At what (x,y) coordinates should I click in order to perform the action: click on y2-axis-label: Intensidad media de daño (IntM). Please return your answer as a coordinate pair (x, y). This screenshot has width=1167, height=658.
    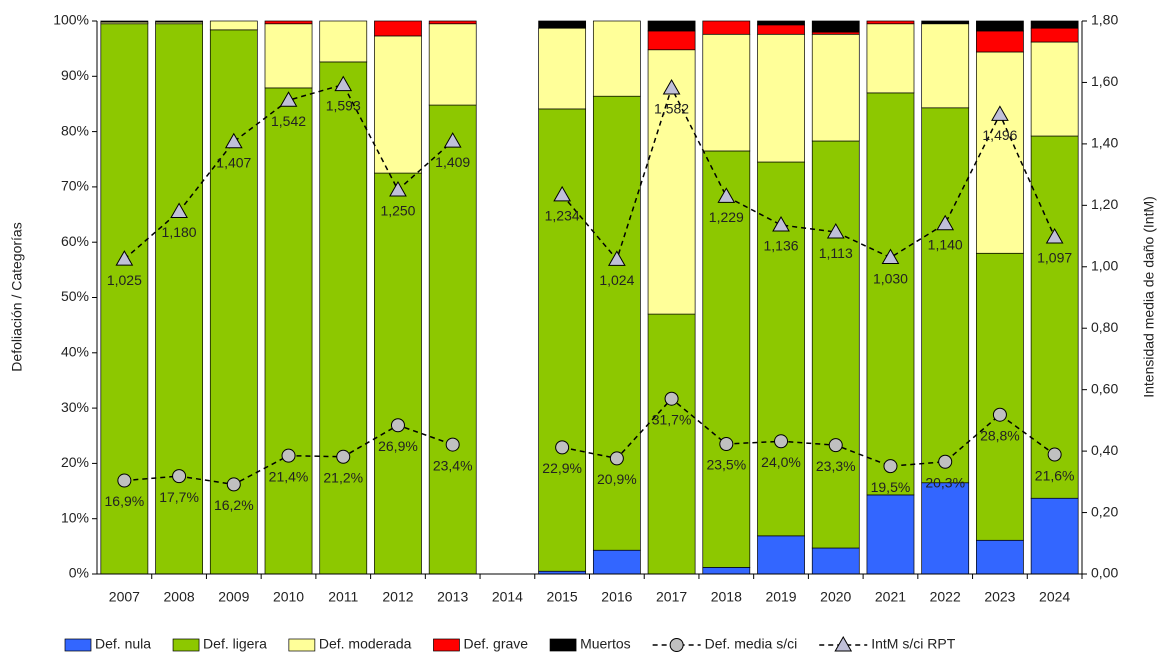
    Looking at the image, I should click on (1149, 297).